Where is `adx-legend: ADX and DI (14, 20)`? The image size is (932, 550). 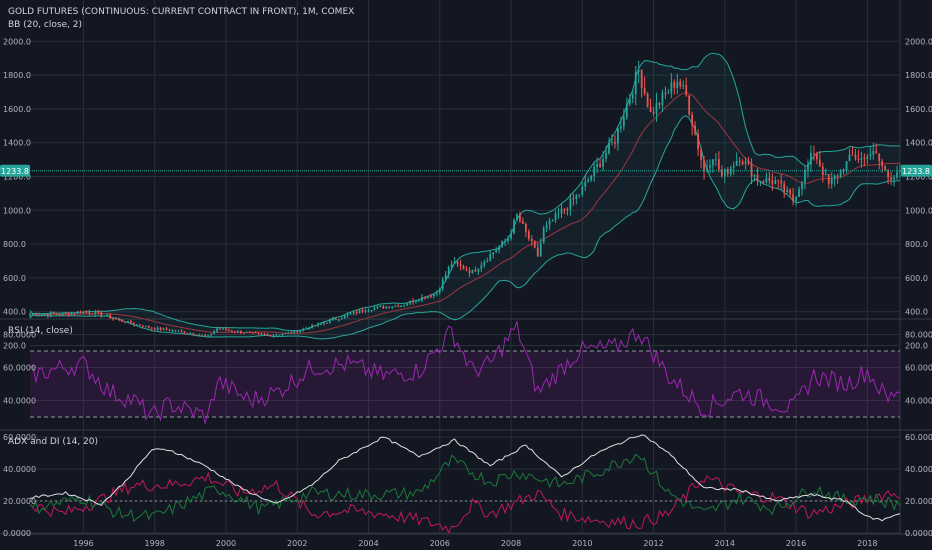
adx-legend: ADX and DI (14, 20) is located at coordinates (53, 442).